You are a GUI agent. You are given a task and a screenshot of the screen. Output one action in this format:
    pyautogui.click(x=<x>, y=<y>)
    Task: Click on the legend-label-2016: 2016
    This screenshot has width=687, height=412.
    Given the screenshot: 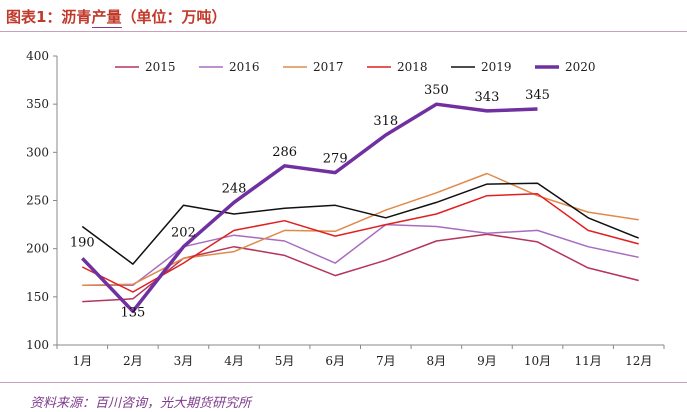 What is the action you would take?
    pyautogui.click(x=244, y=67)
    